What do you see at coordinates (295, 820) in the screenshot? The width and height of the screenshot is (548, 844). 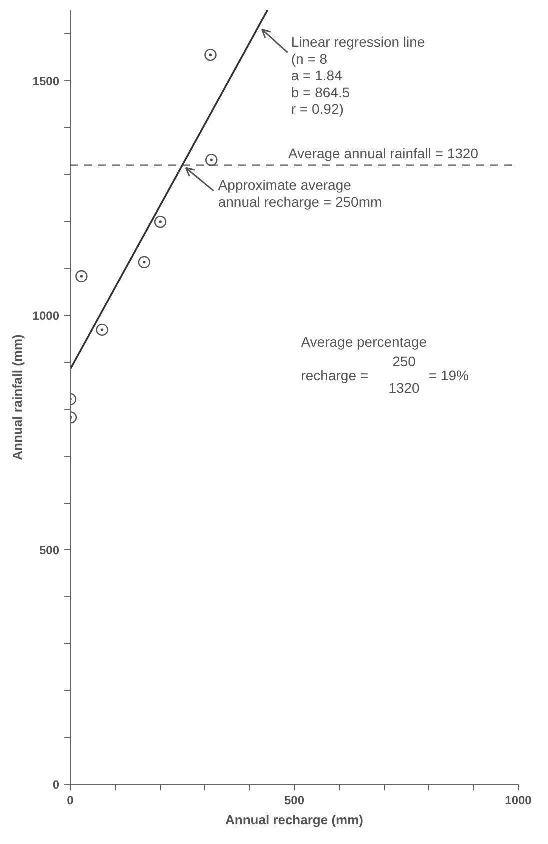 I see `x-axis-title: Annual recharge (mm)` at bounding box center [295, 820].